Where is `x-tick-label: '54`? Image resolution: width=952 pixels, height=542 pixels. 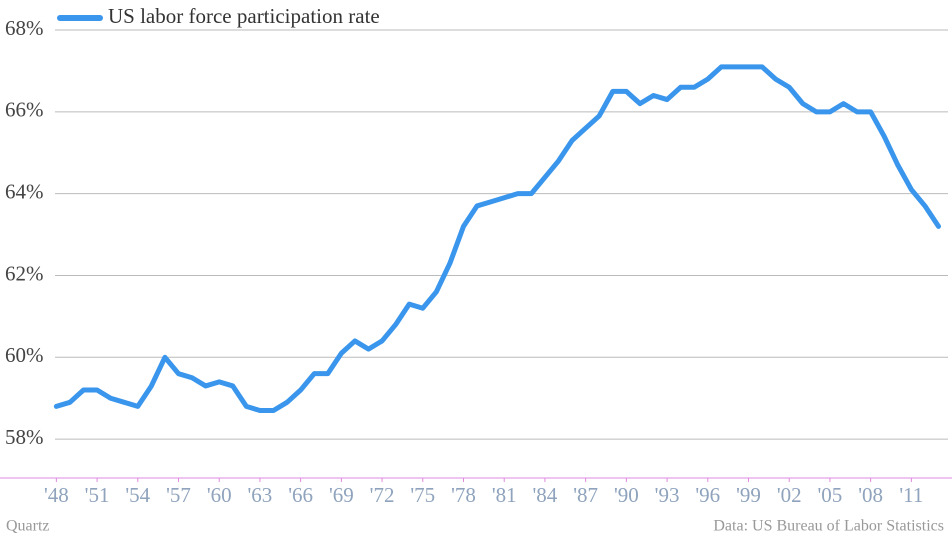
x-tick-label: '54 is located at coordinates (137, 495).